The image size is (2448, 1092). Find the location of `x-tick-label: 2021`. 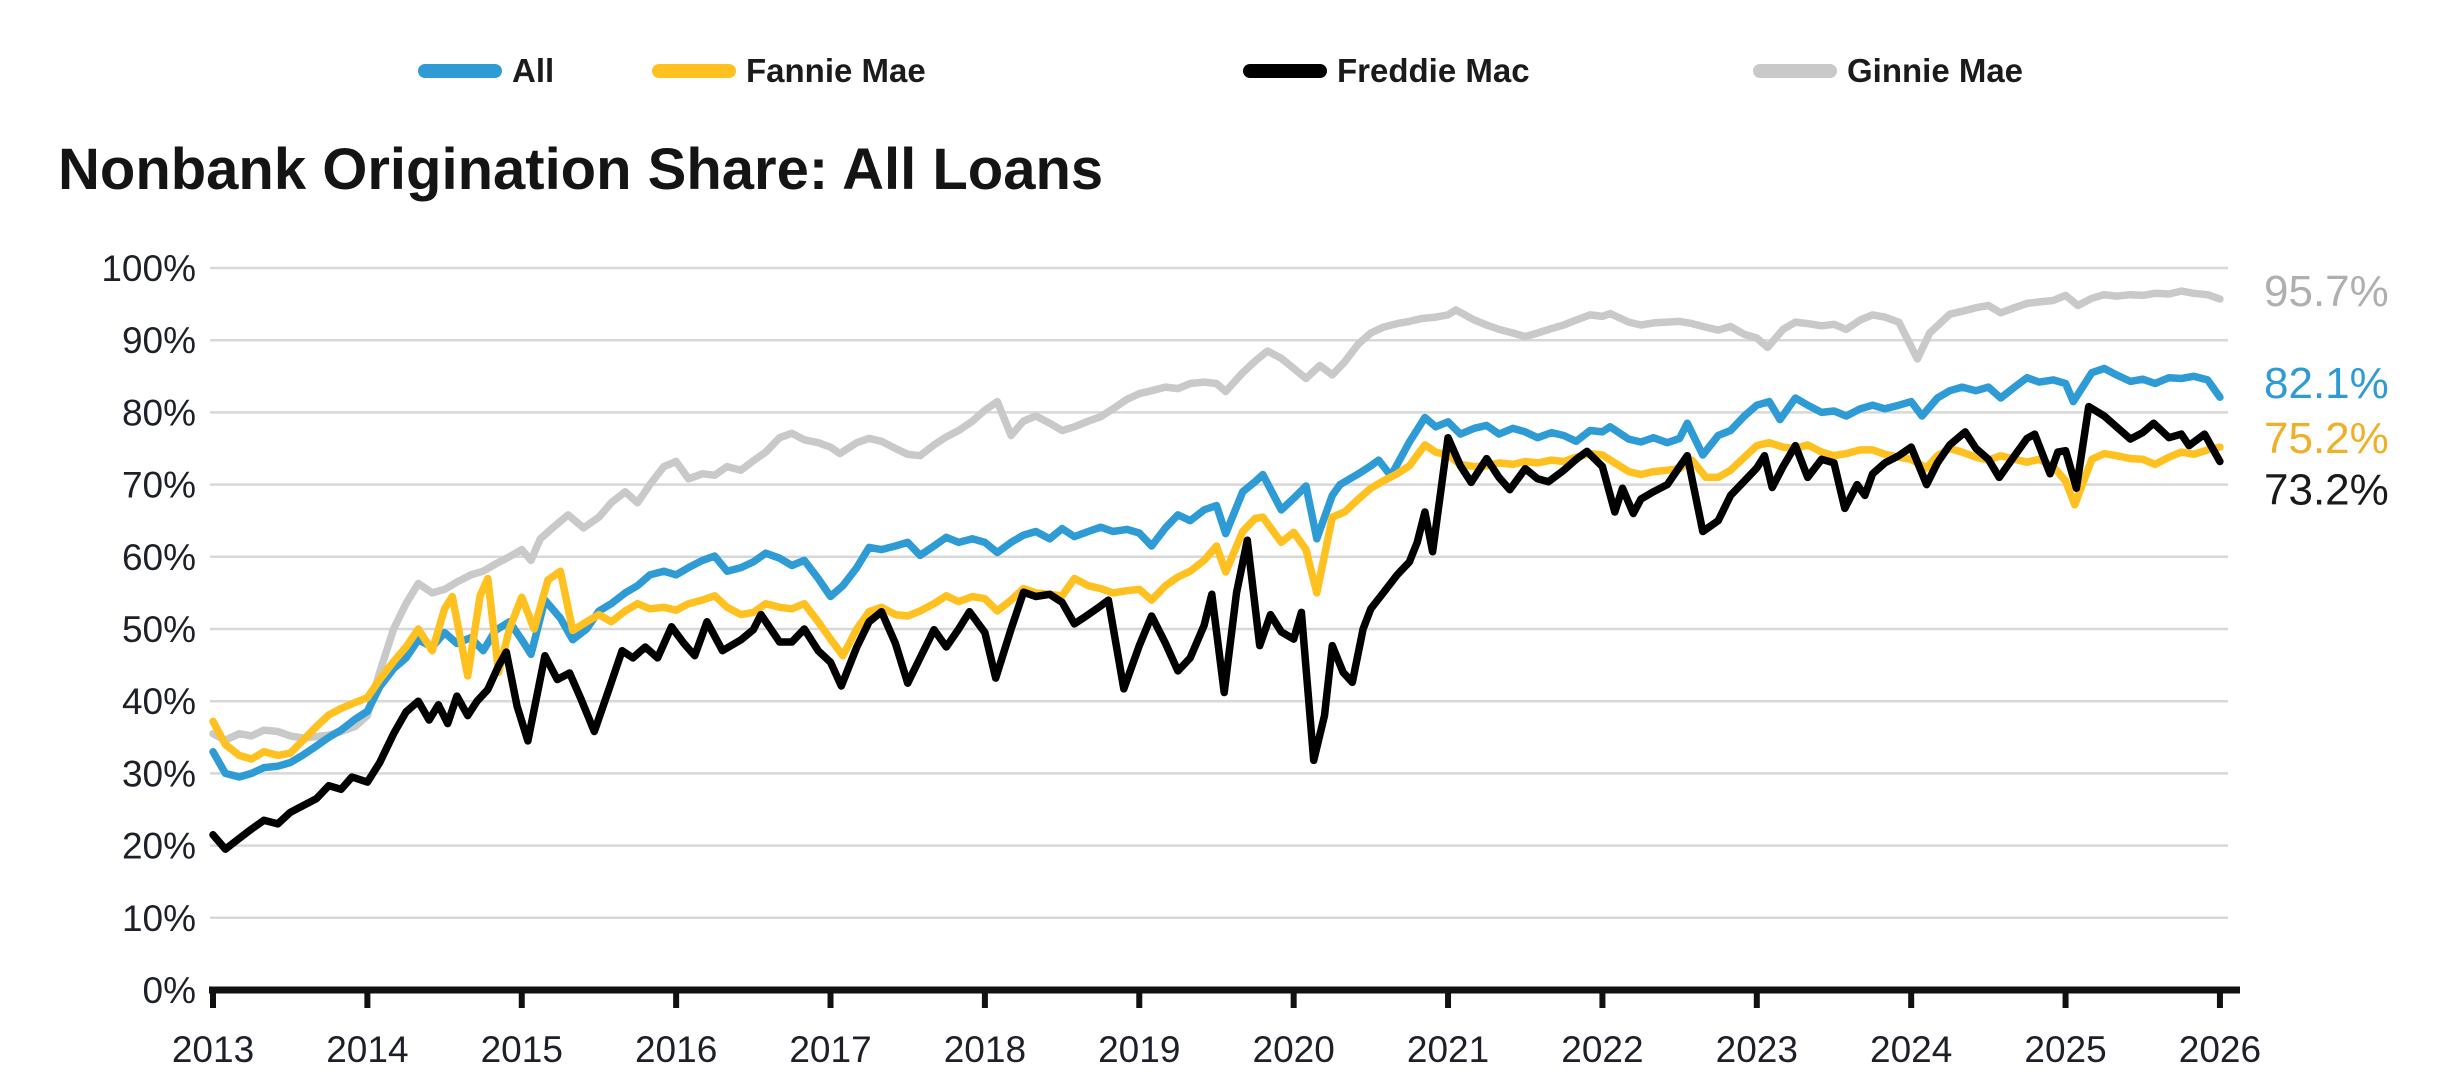

x-tick-label: 2021 is located at coordinates (1448, 1049).